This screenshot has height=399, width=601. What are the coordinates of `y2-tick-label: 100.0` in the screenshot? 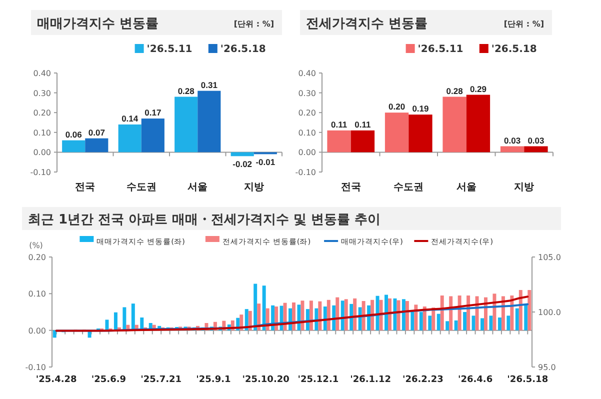 It's located at (549, 312).